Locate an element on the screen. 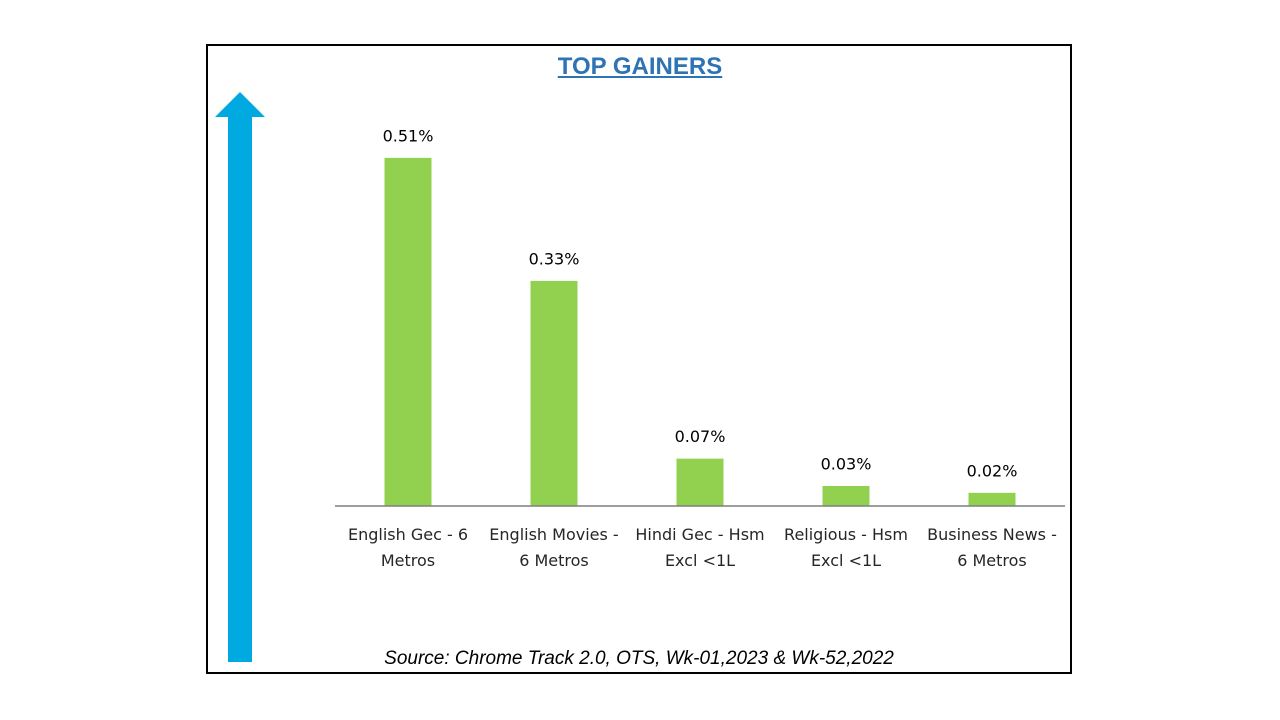 The height and width of the screenshot is (720, 1280). data-label-5: 0.02% is located at coordinates (992, 470).